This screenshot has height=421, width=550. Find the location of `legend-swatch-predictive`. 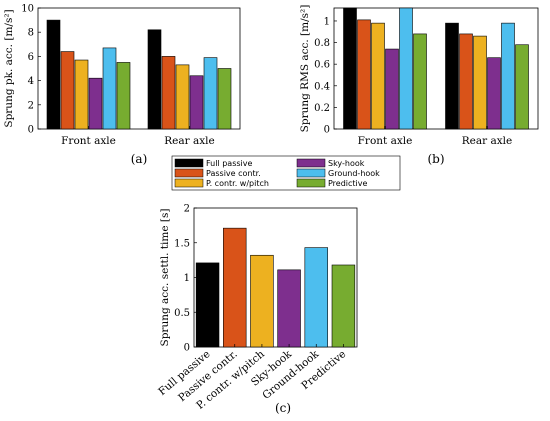

legend-swatch-predictive is located at coordinates (311, 183).